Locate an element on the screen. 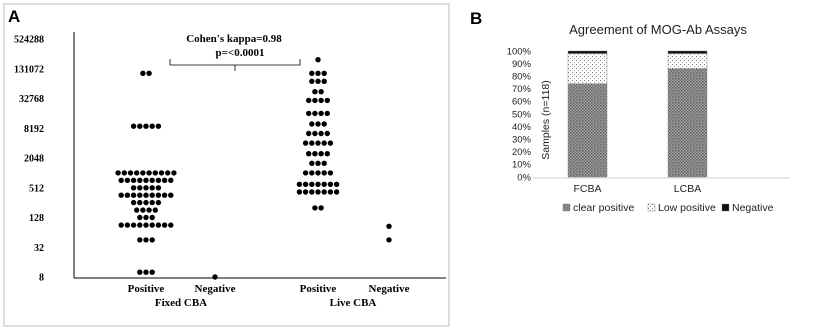 This screenshot has width=824, height=329. panel-a-y-tick-label: 32768 is located at coordinates (31, 99).